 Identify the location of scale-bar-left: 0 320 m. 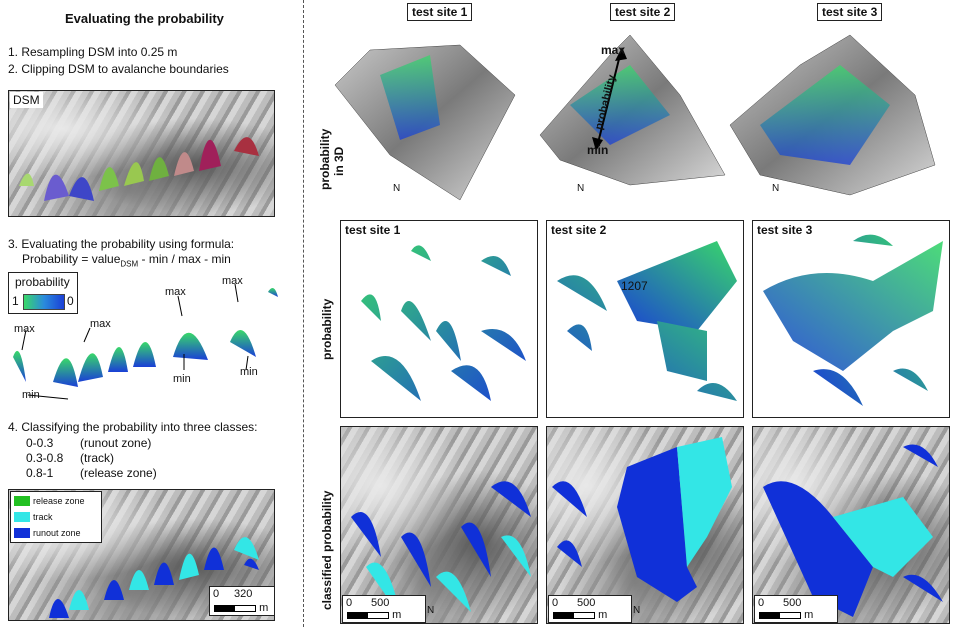
(241, 601).